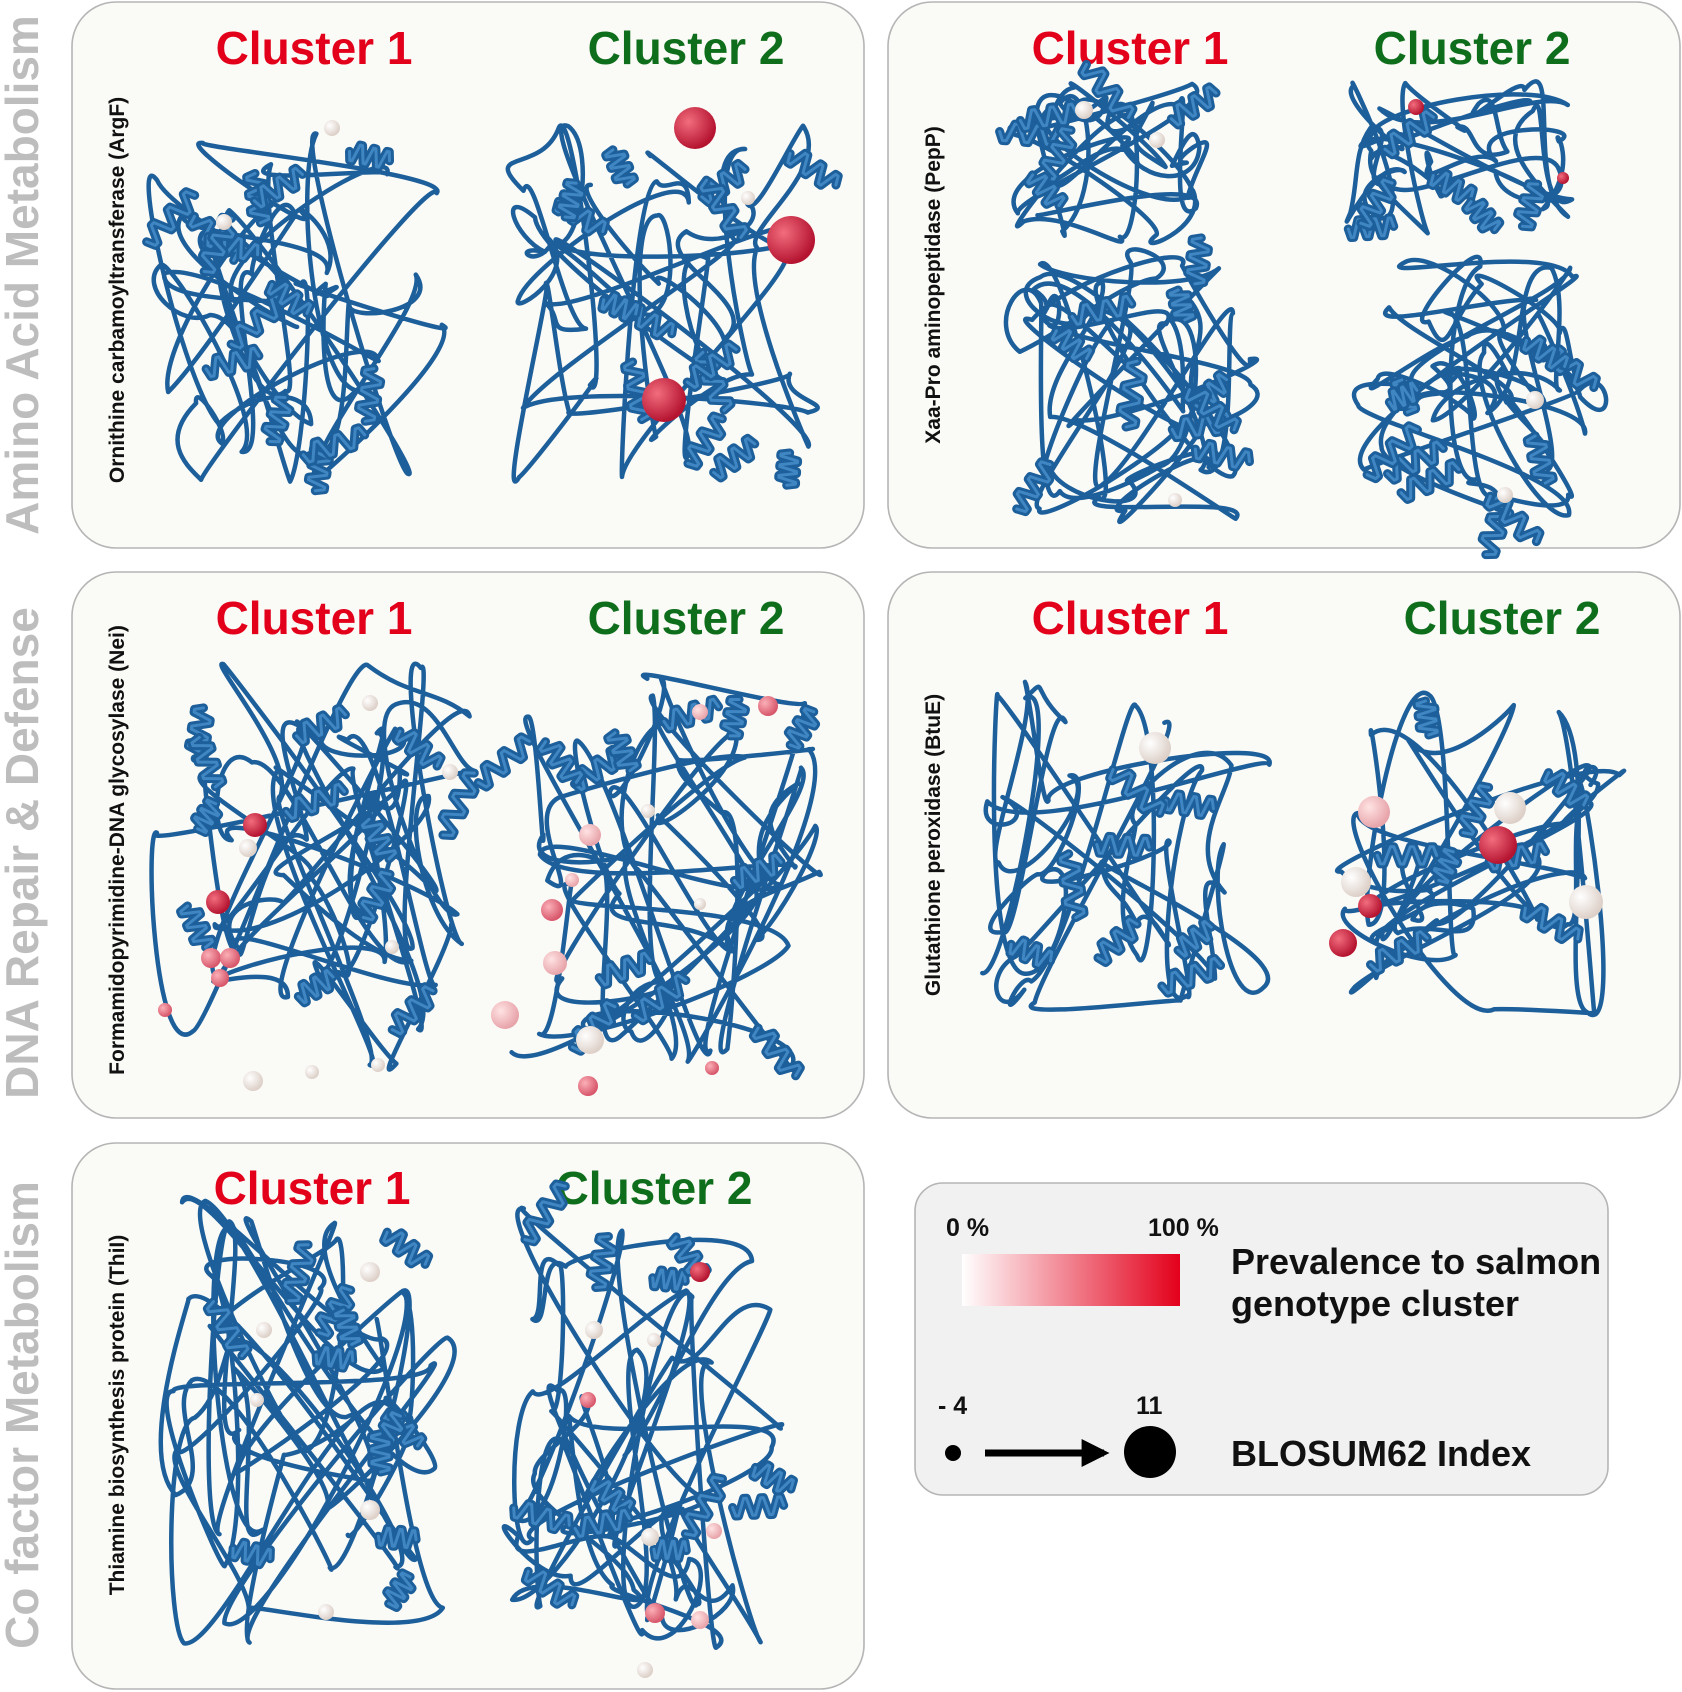  I want to click on pepp-cluster1-bottom, so click(1131, 379).